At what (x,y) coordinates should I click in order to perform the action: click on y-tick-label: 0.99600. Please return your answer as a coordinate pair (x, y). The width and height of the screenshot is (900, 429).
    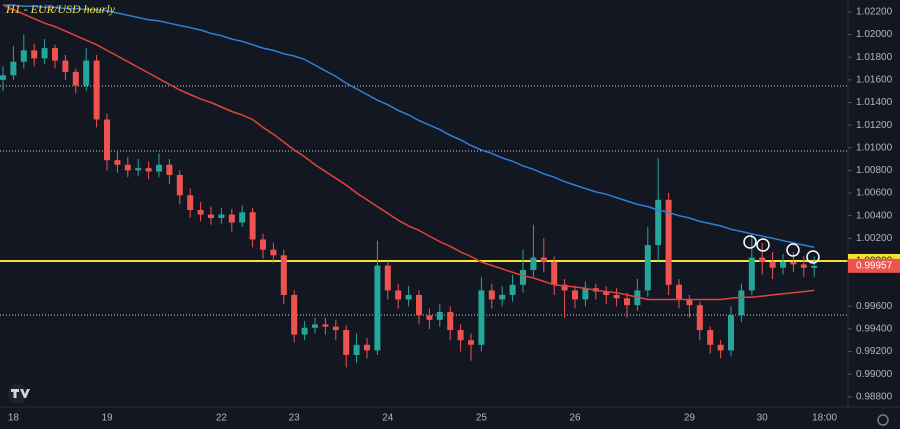
    Looking at the image, I should click on (874, 306).